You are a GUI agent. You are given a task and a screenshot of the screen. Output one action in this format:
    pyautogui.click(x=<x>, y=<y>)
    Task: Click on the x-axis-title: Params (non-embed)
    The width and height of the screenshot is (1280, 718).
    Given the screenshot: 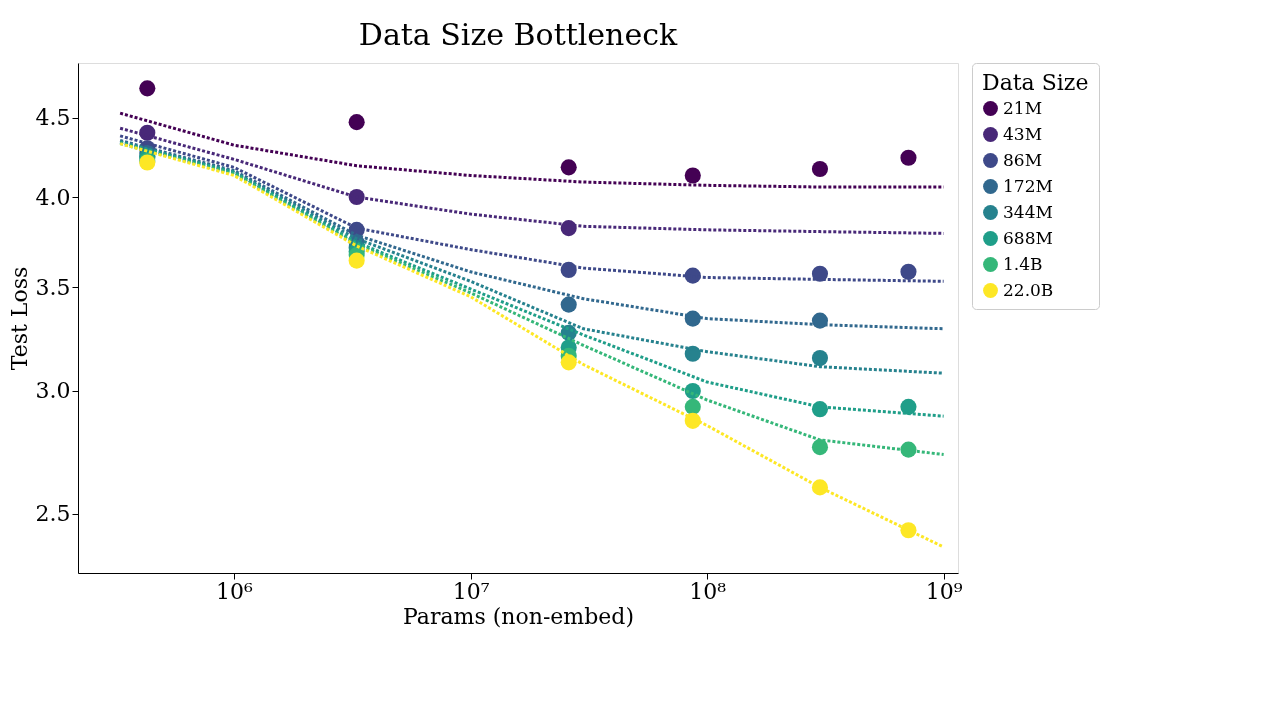 What is the action you would take?
    pyautogui.click(x=518, y=616)
    